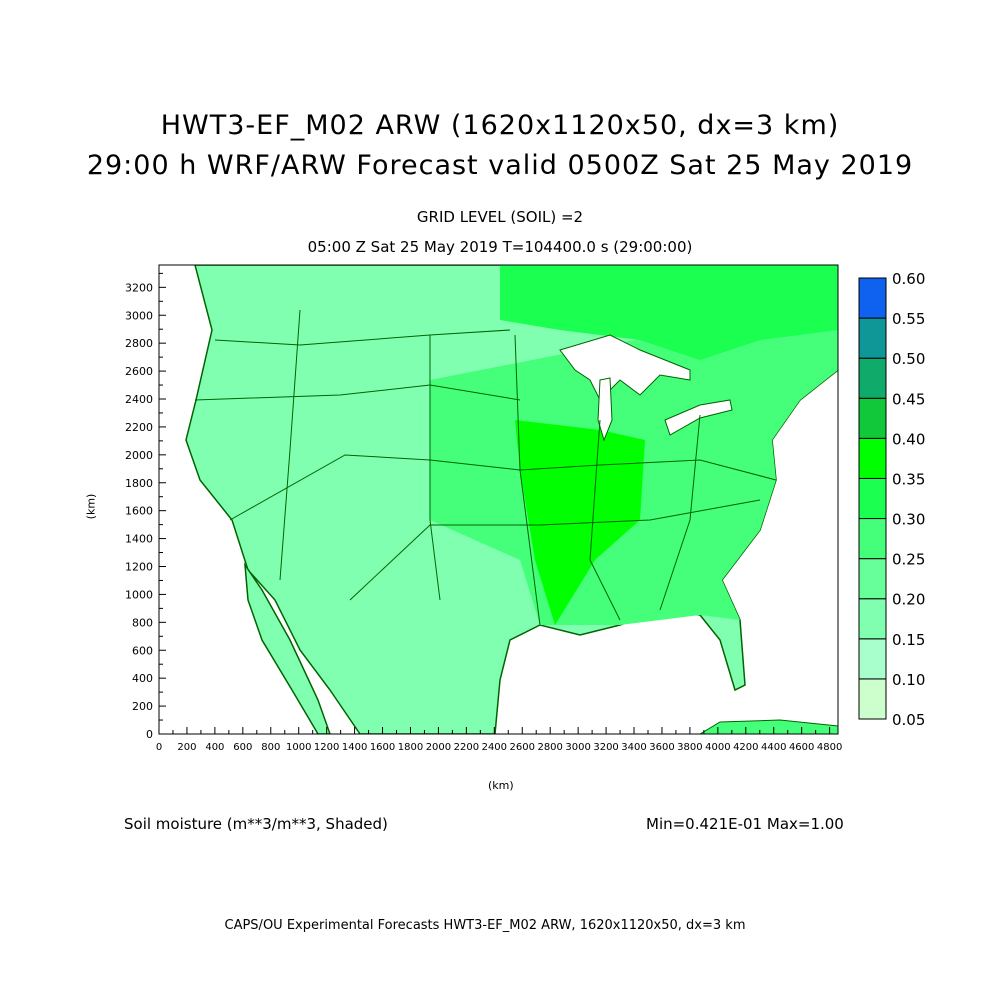 This screenshot has width=1000, height=1000. Describe the element at coordinates (773, 747) in the screenshot. I see `x-tick-label: 4400` at that location.